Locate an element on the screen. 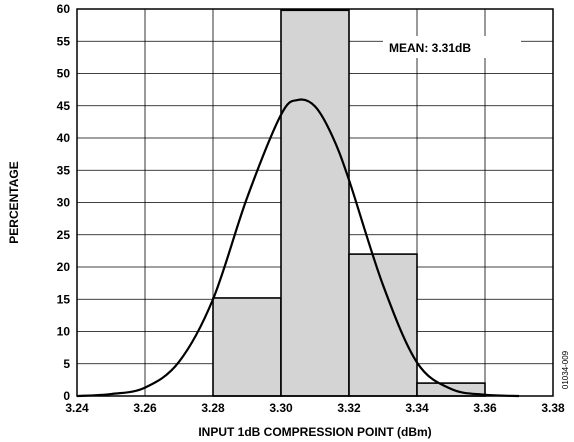  y-tick-label: 35 is located at coordinates (64, 170).